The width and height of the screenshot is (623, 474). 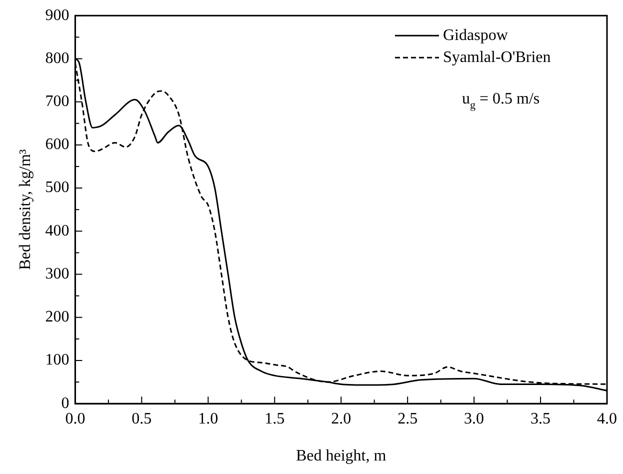 I want to click on x-axis-title: Bed height, m, so click(x=341, y=456).